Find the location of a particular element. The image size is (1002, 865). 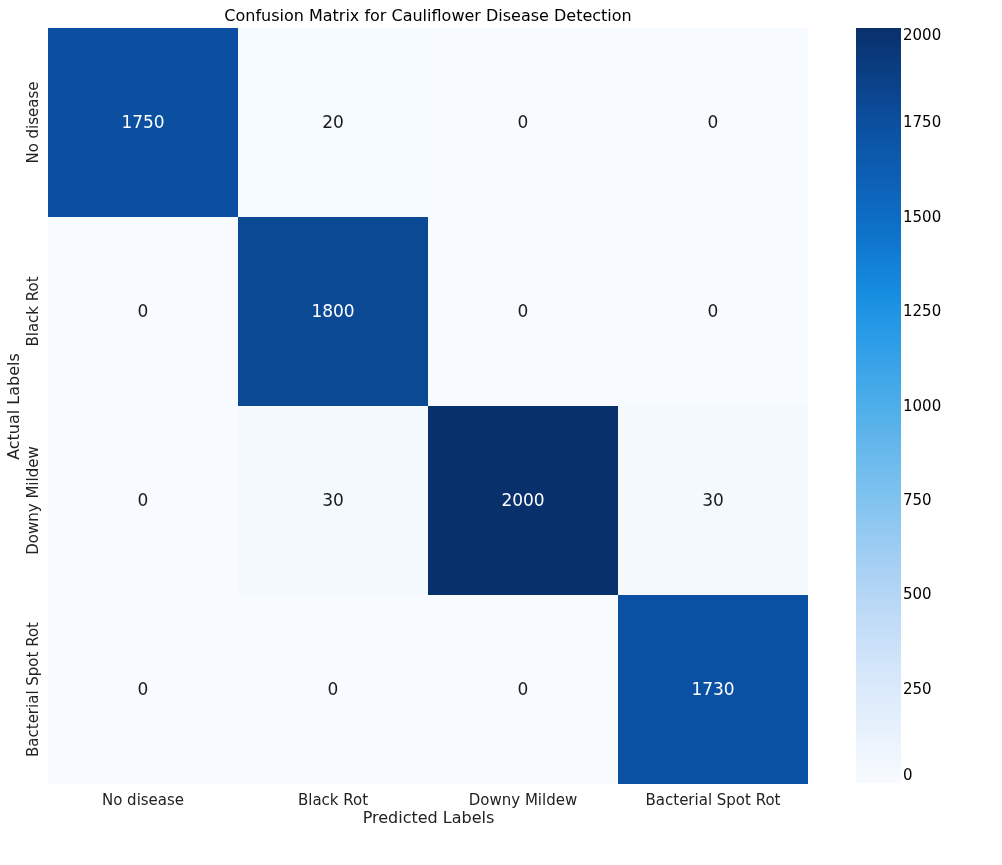

color-bar-label: 1250 is located at coordinates (922, 311).